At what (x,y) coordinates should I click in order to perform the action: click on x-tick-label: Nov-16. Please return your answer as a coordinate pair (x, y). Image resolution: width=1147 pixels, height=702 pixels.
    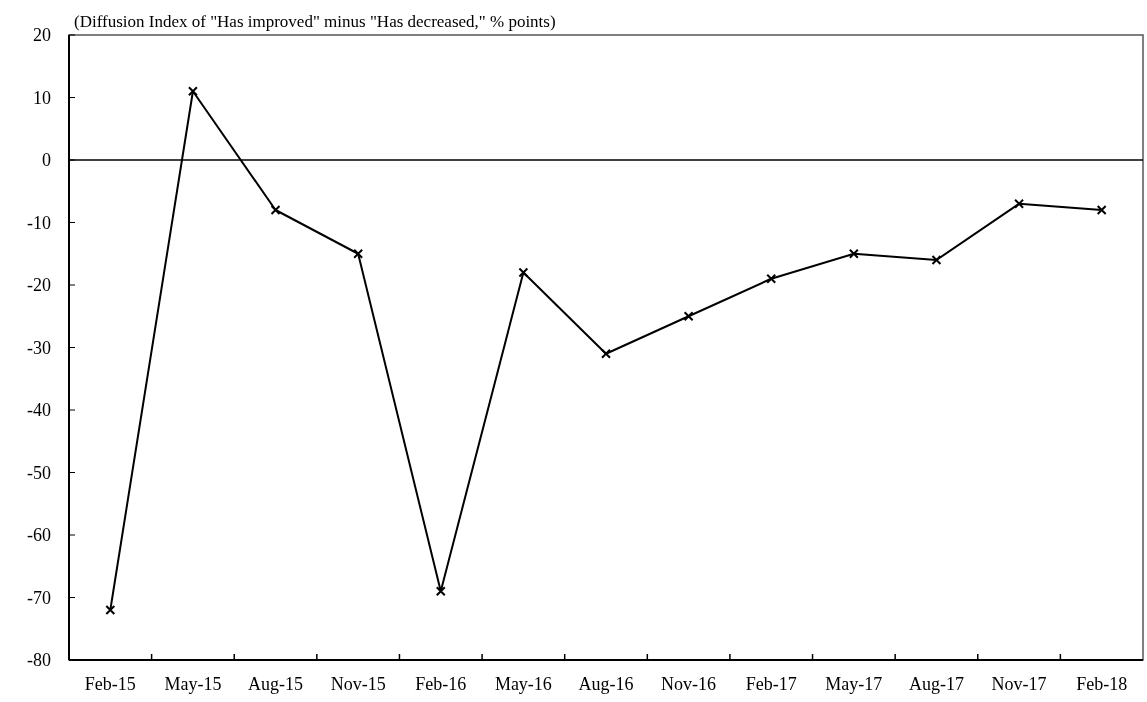
    Looking at the image, I should click on (689, 684).